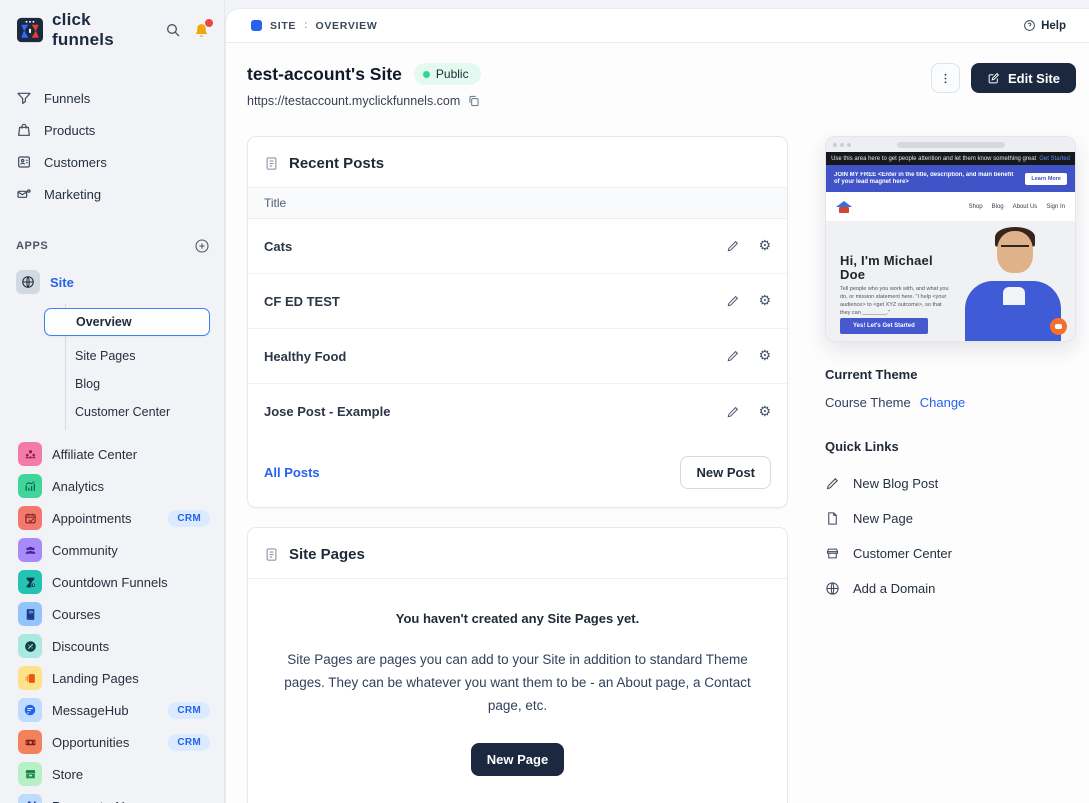 The height and width of the screenshot is (803, 1089). What do you see at coordinates (942, 402) in the screenshot?
I see `change-theme-link: Change` at bounding box center [942, 402].